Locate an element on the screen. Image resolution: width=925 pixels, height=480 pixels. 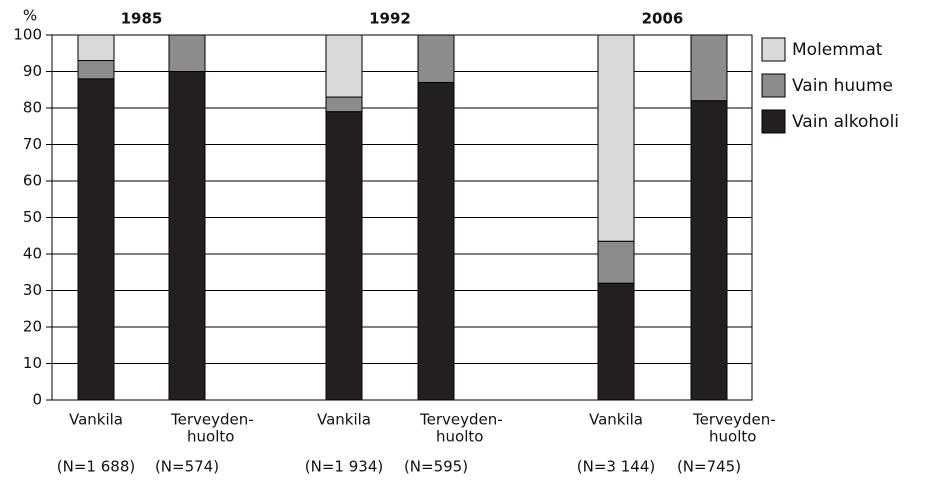
group-label: 2006 is located at coordinates (663, 19).